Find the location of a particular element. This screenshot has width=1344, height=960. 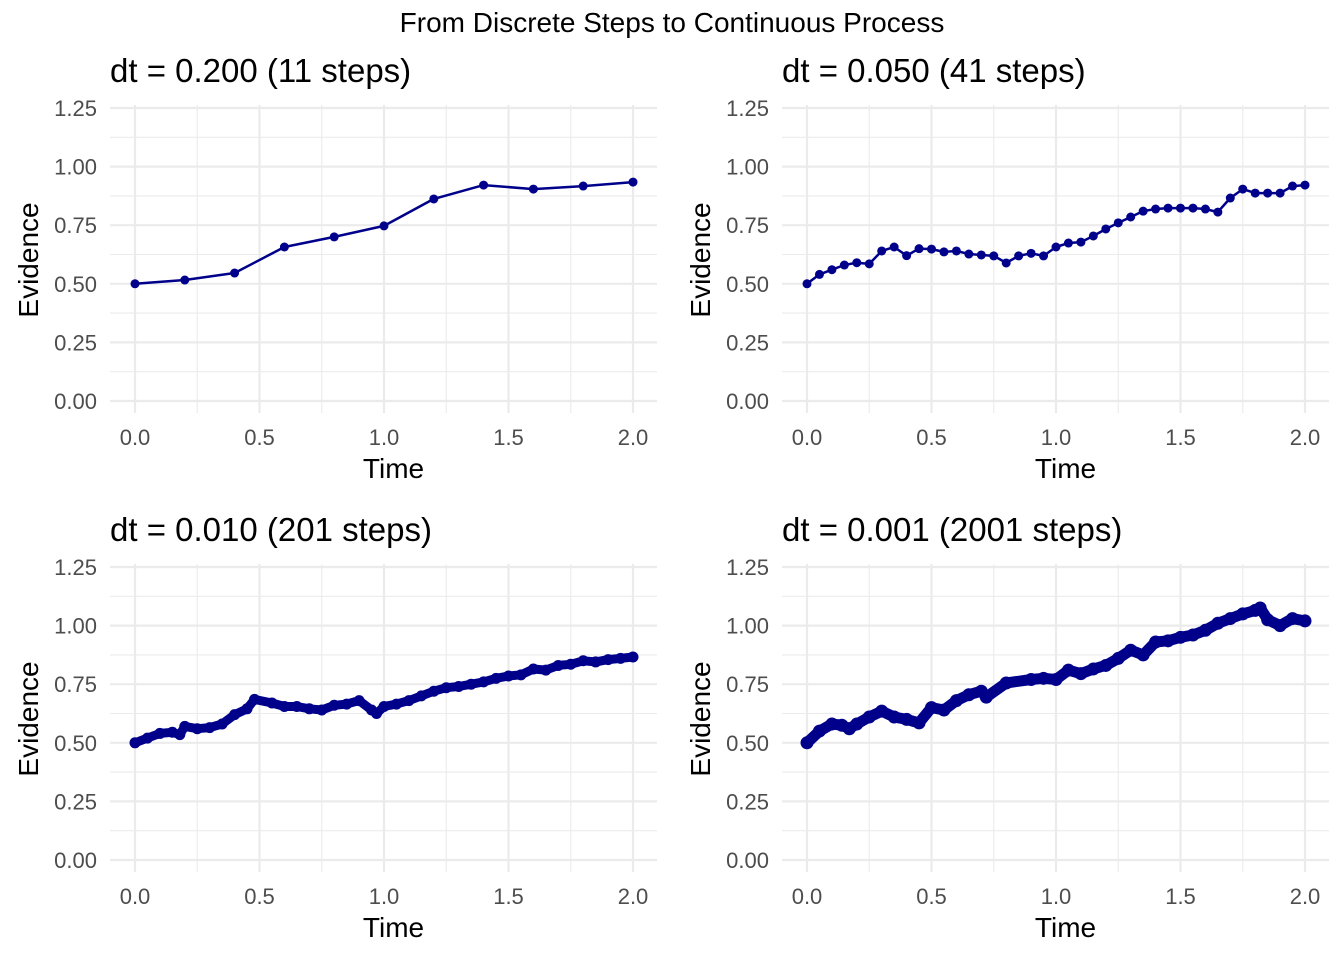

panel-title: dt = 0.050 (41 steps) is located at coordinates (934, 70).